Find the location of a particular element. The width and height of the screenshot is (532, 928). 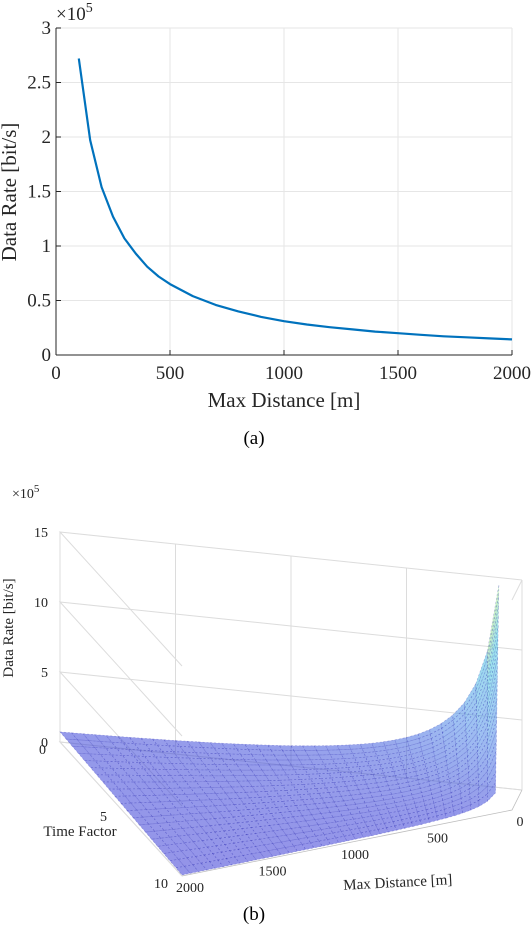

z-tick-label: 0 is located at coordinates (44, 743).